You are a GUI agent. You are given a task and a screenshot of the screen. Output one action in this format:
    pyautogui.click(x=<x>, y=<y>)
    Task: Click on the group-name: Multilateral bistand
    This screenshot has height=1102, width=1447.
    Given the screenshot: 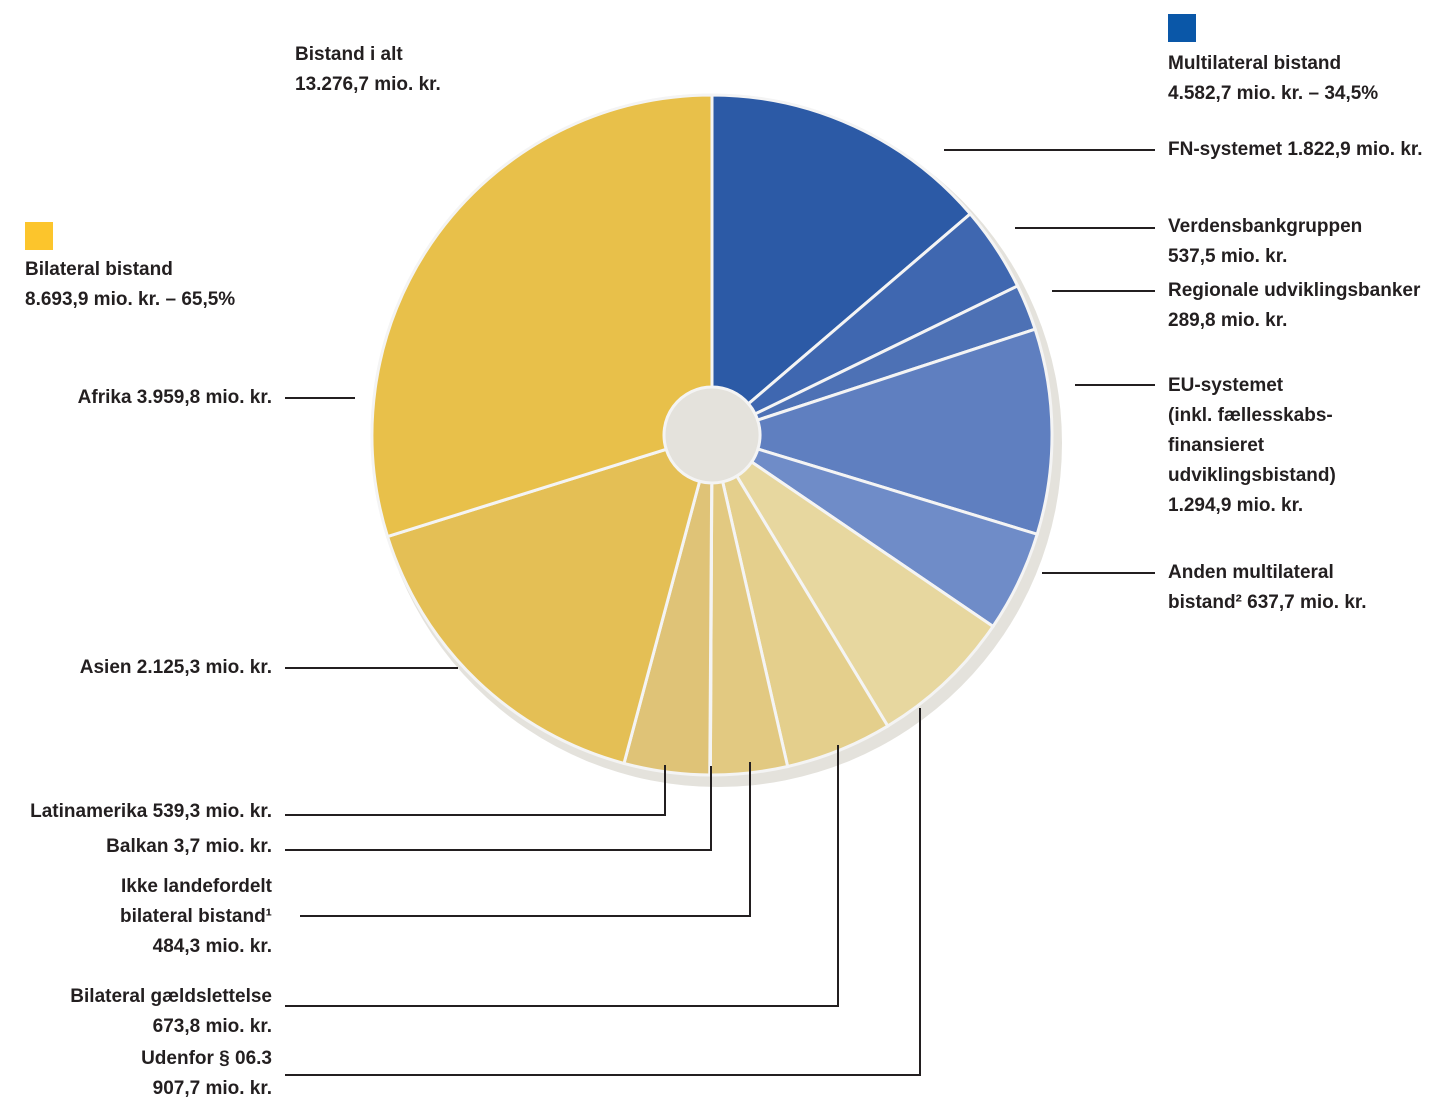 What is the action you would take?
    pyautogui.click(x=1255, y=63)
    